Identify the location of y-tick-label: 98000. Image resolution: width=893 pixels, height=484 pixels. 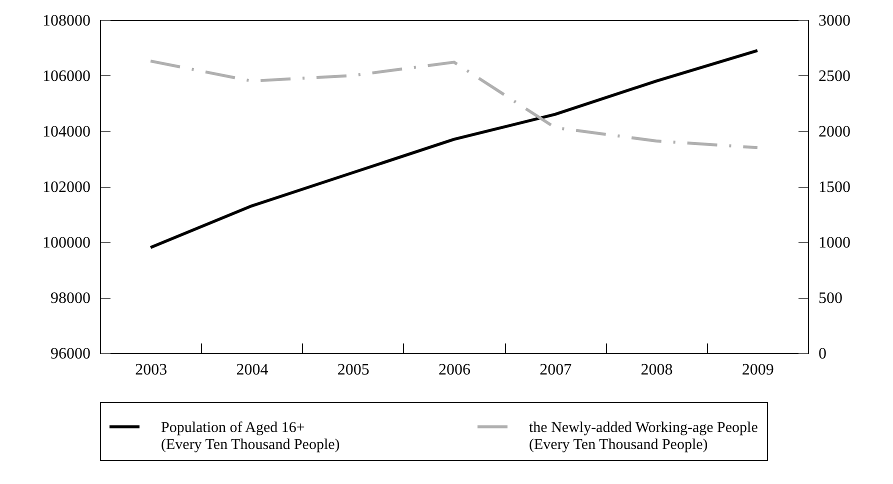
(70, 298).